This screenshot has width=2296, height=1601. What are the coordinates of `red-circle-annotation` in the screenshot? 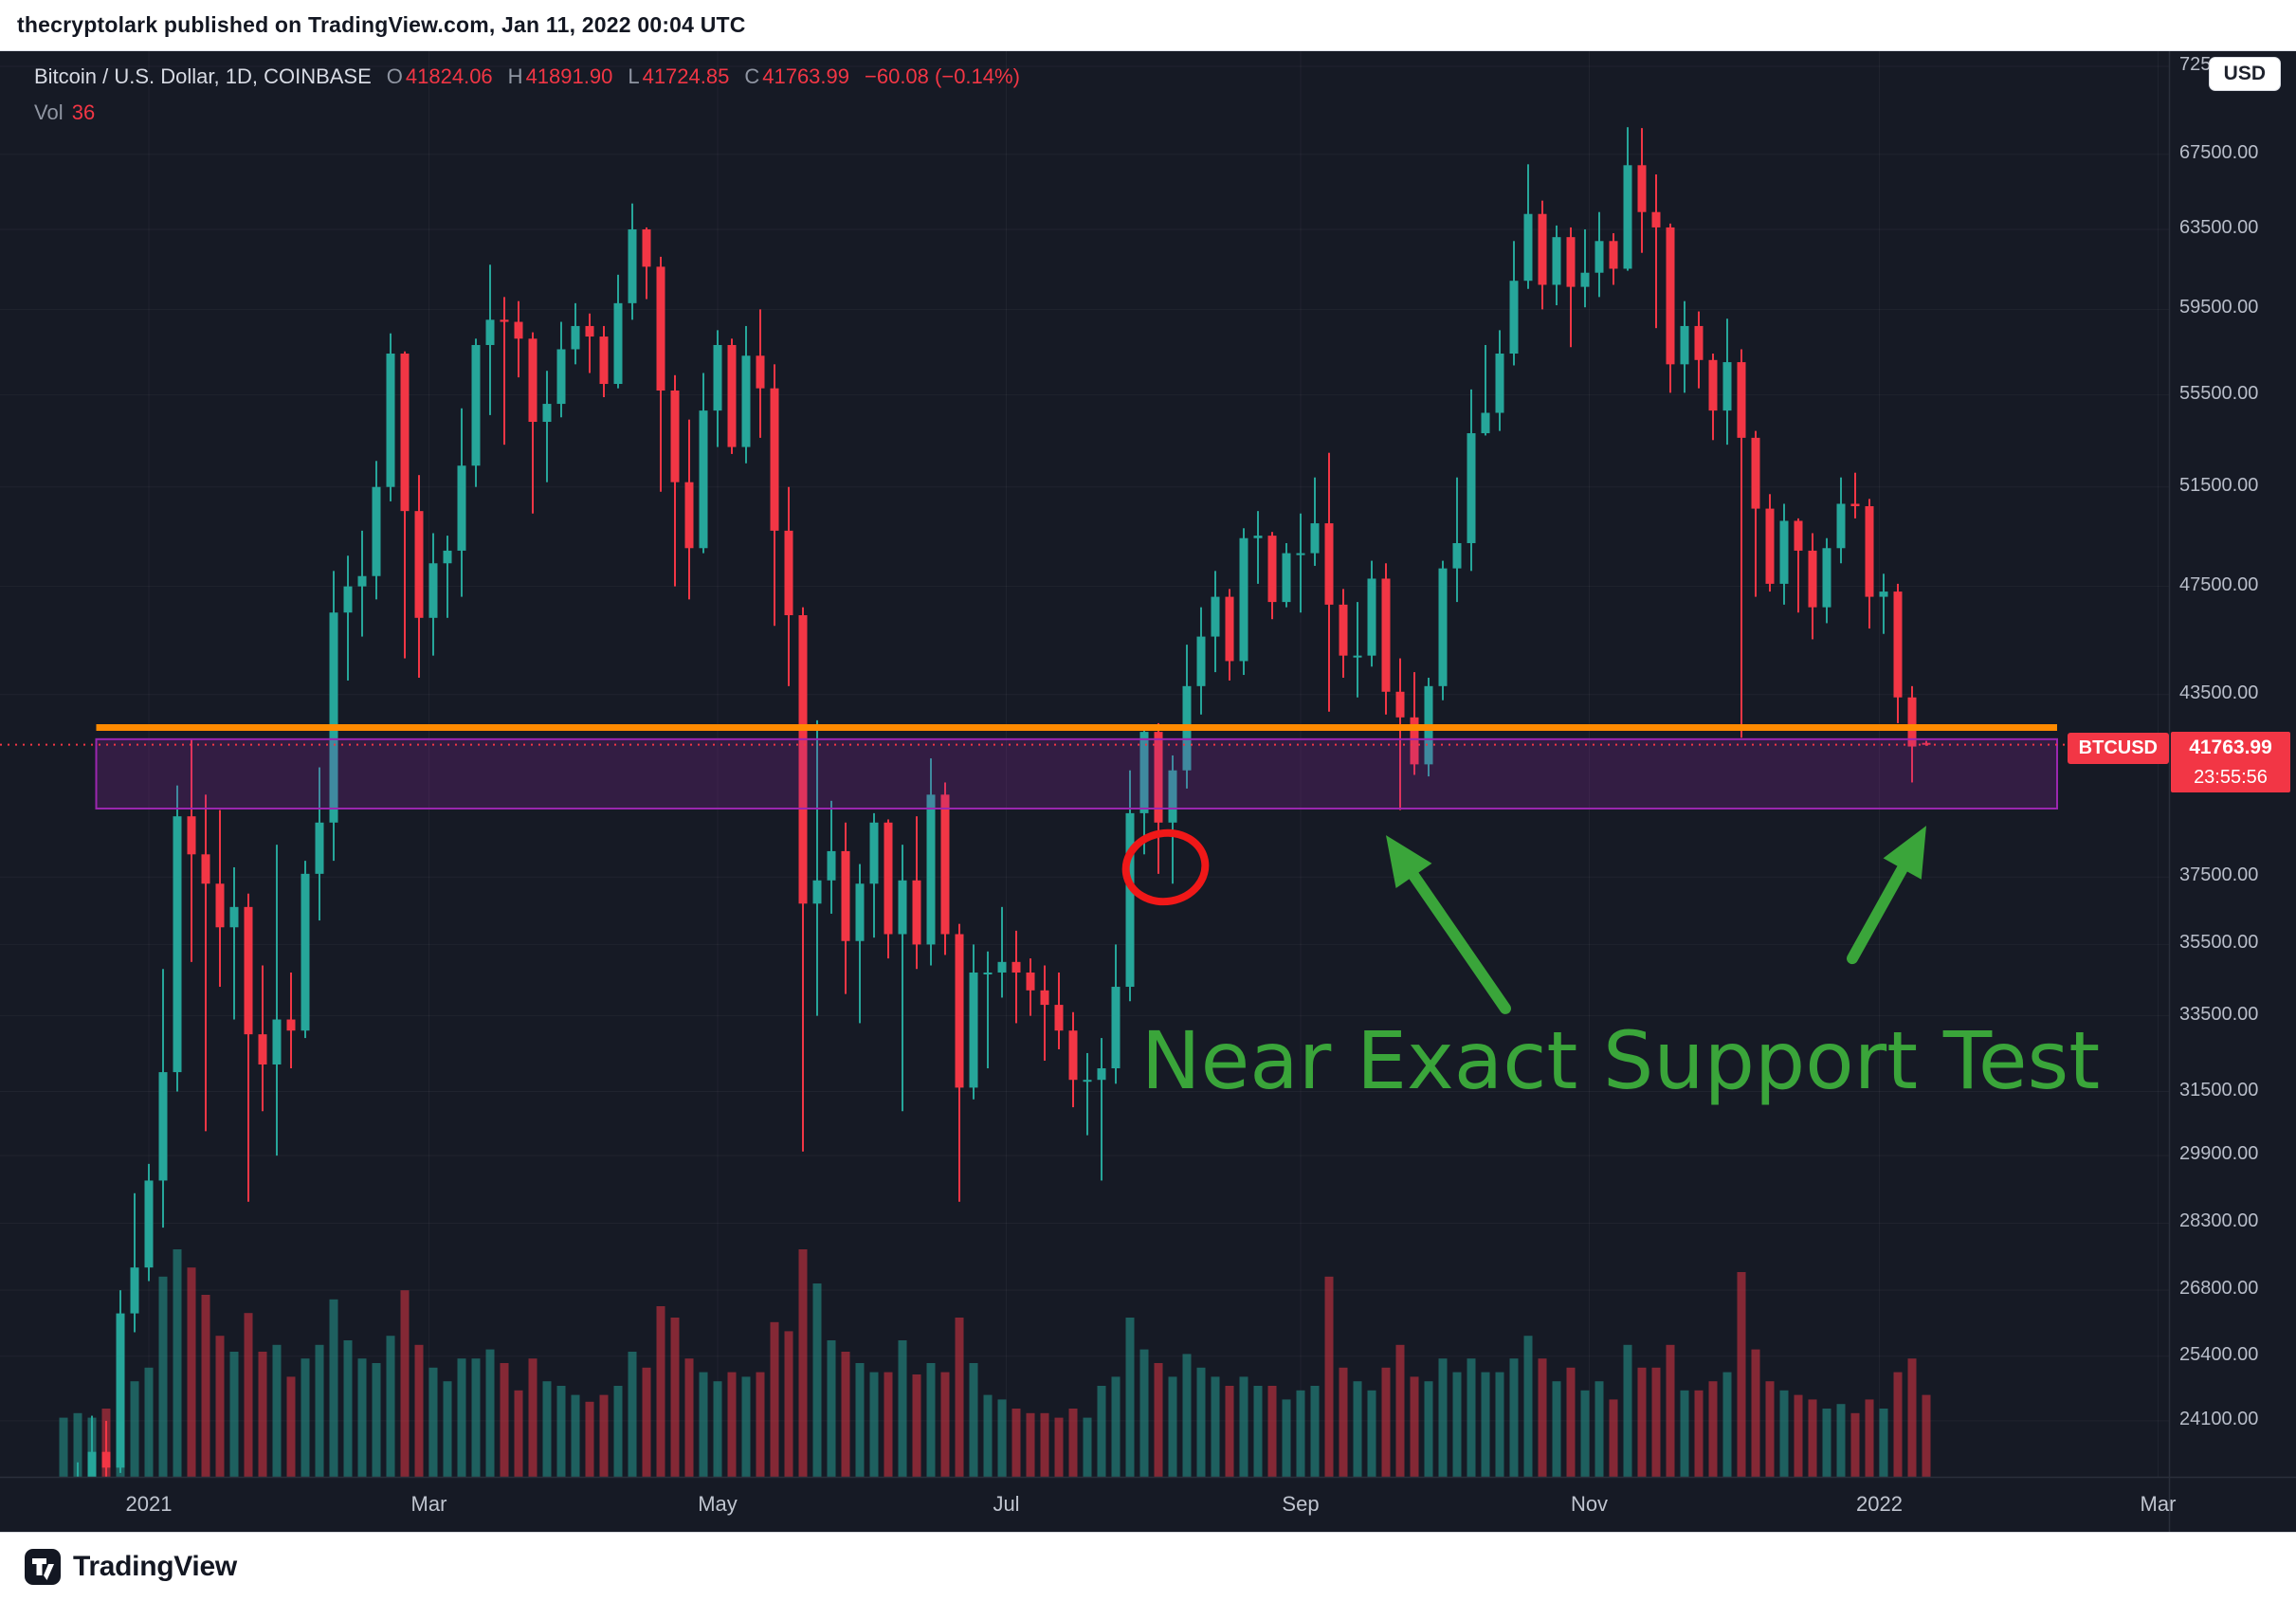 It's located at (1166, 867).